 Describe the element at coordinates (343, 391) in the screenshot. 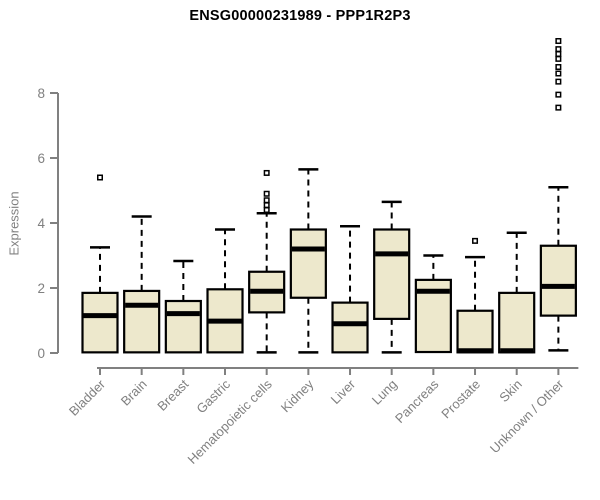

I see `x-tick-label: Liver` at that location.